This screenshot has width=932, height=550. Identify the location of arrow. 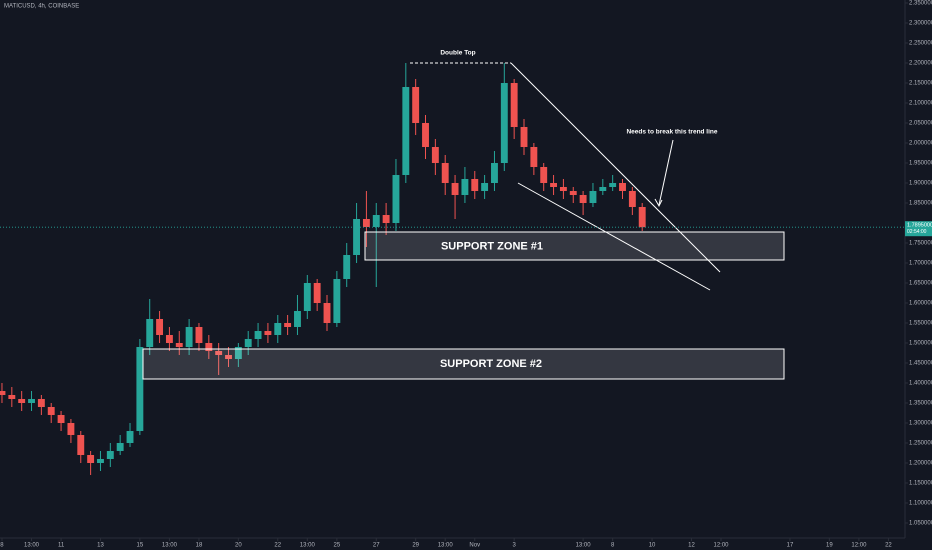
(666, 172).